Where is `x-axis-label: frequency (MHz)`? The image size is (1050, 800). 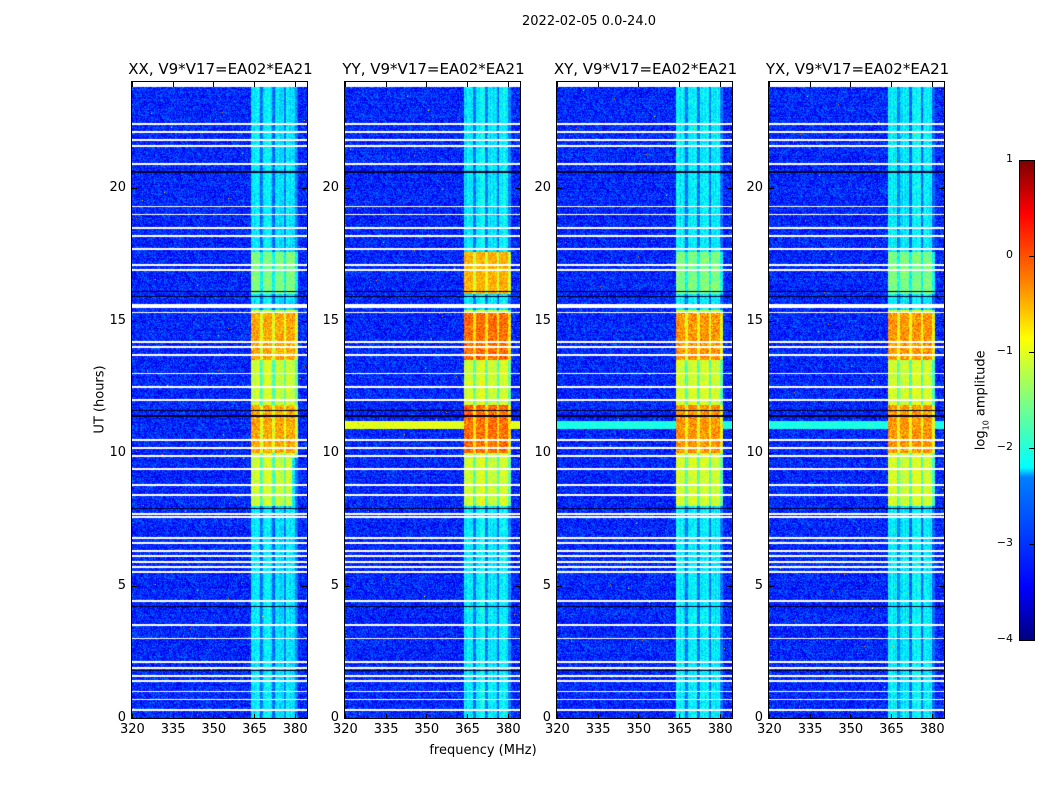 x-axis-label: frequency (MHz) is located at coordinates (483, 750).